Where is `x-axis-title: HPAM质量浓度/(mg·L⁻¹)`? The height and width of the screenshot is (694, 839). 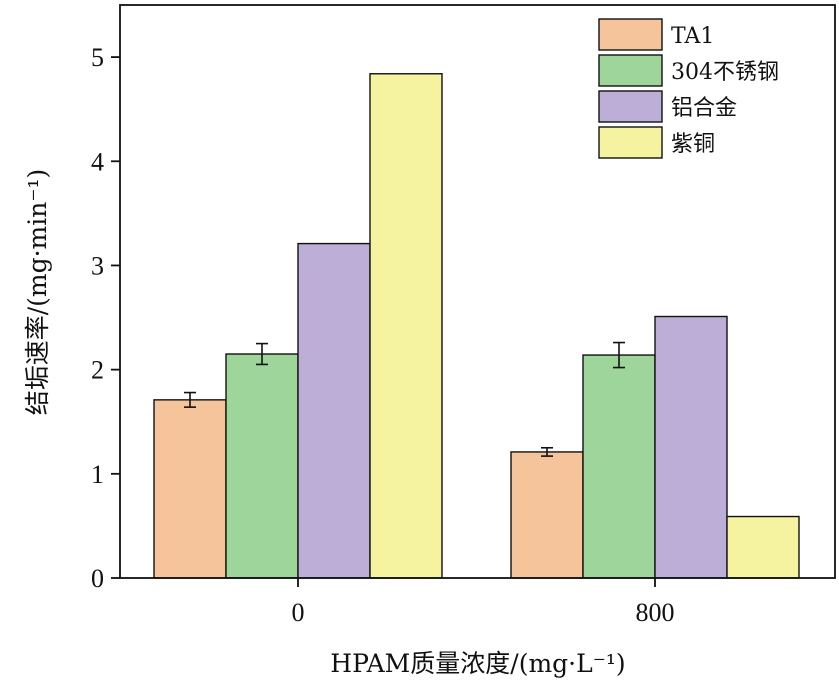
x-axis-title: HPAM质量浓度/(mg·L⁻¹) is located at coordinates (477, 663).